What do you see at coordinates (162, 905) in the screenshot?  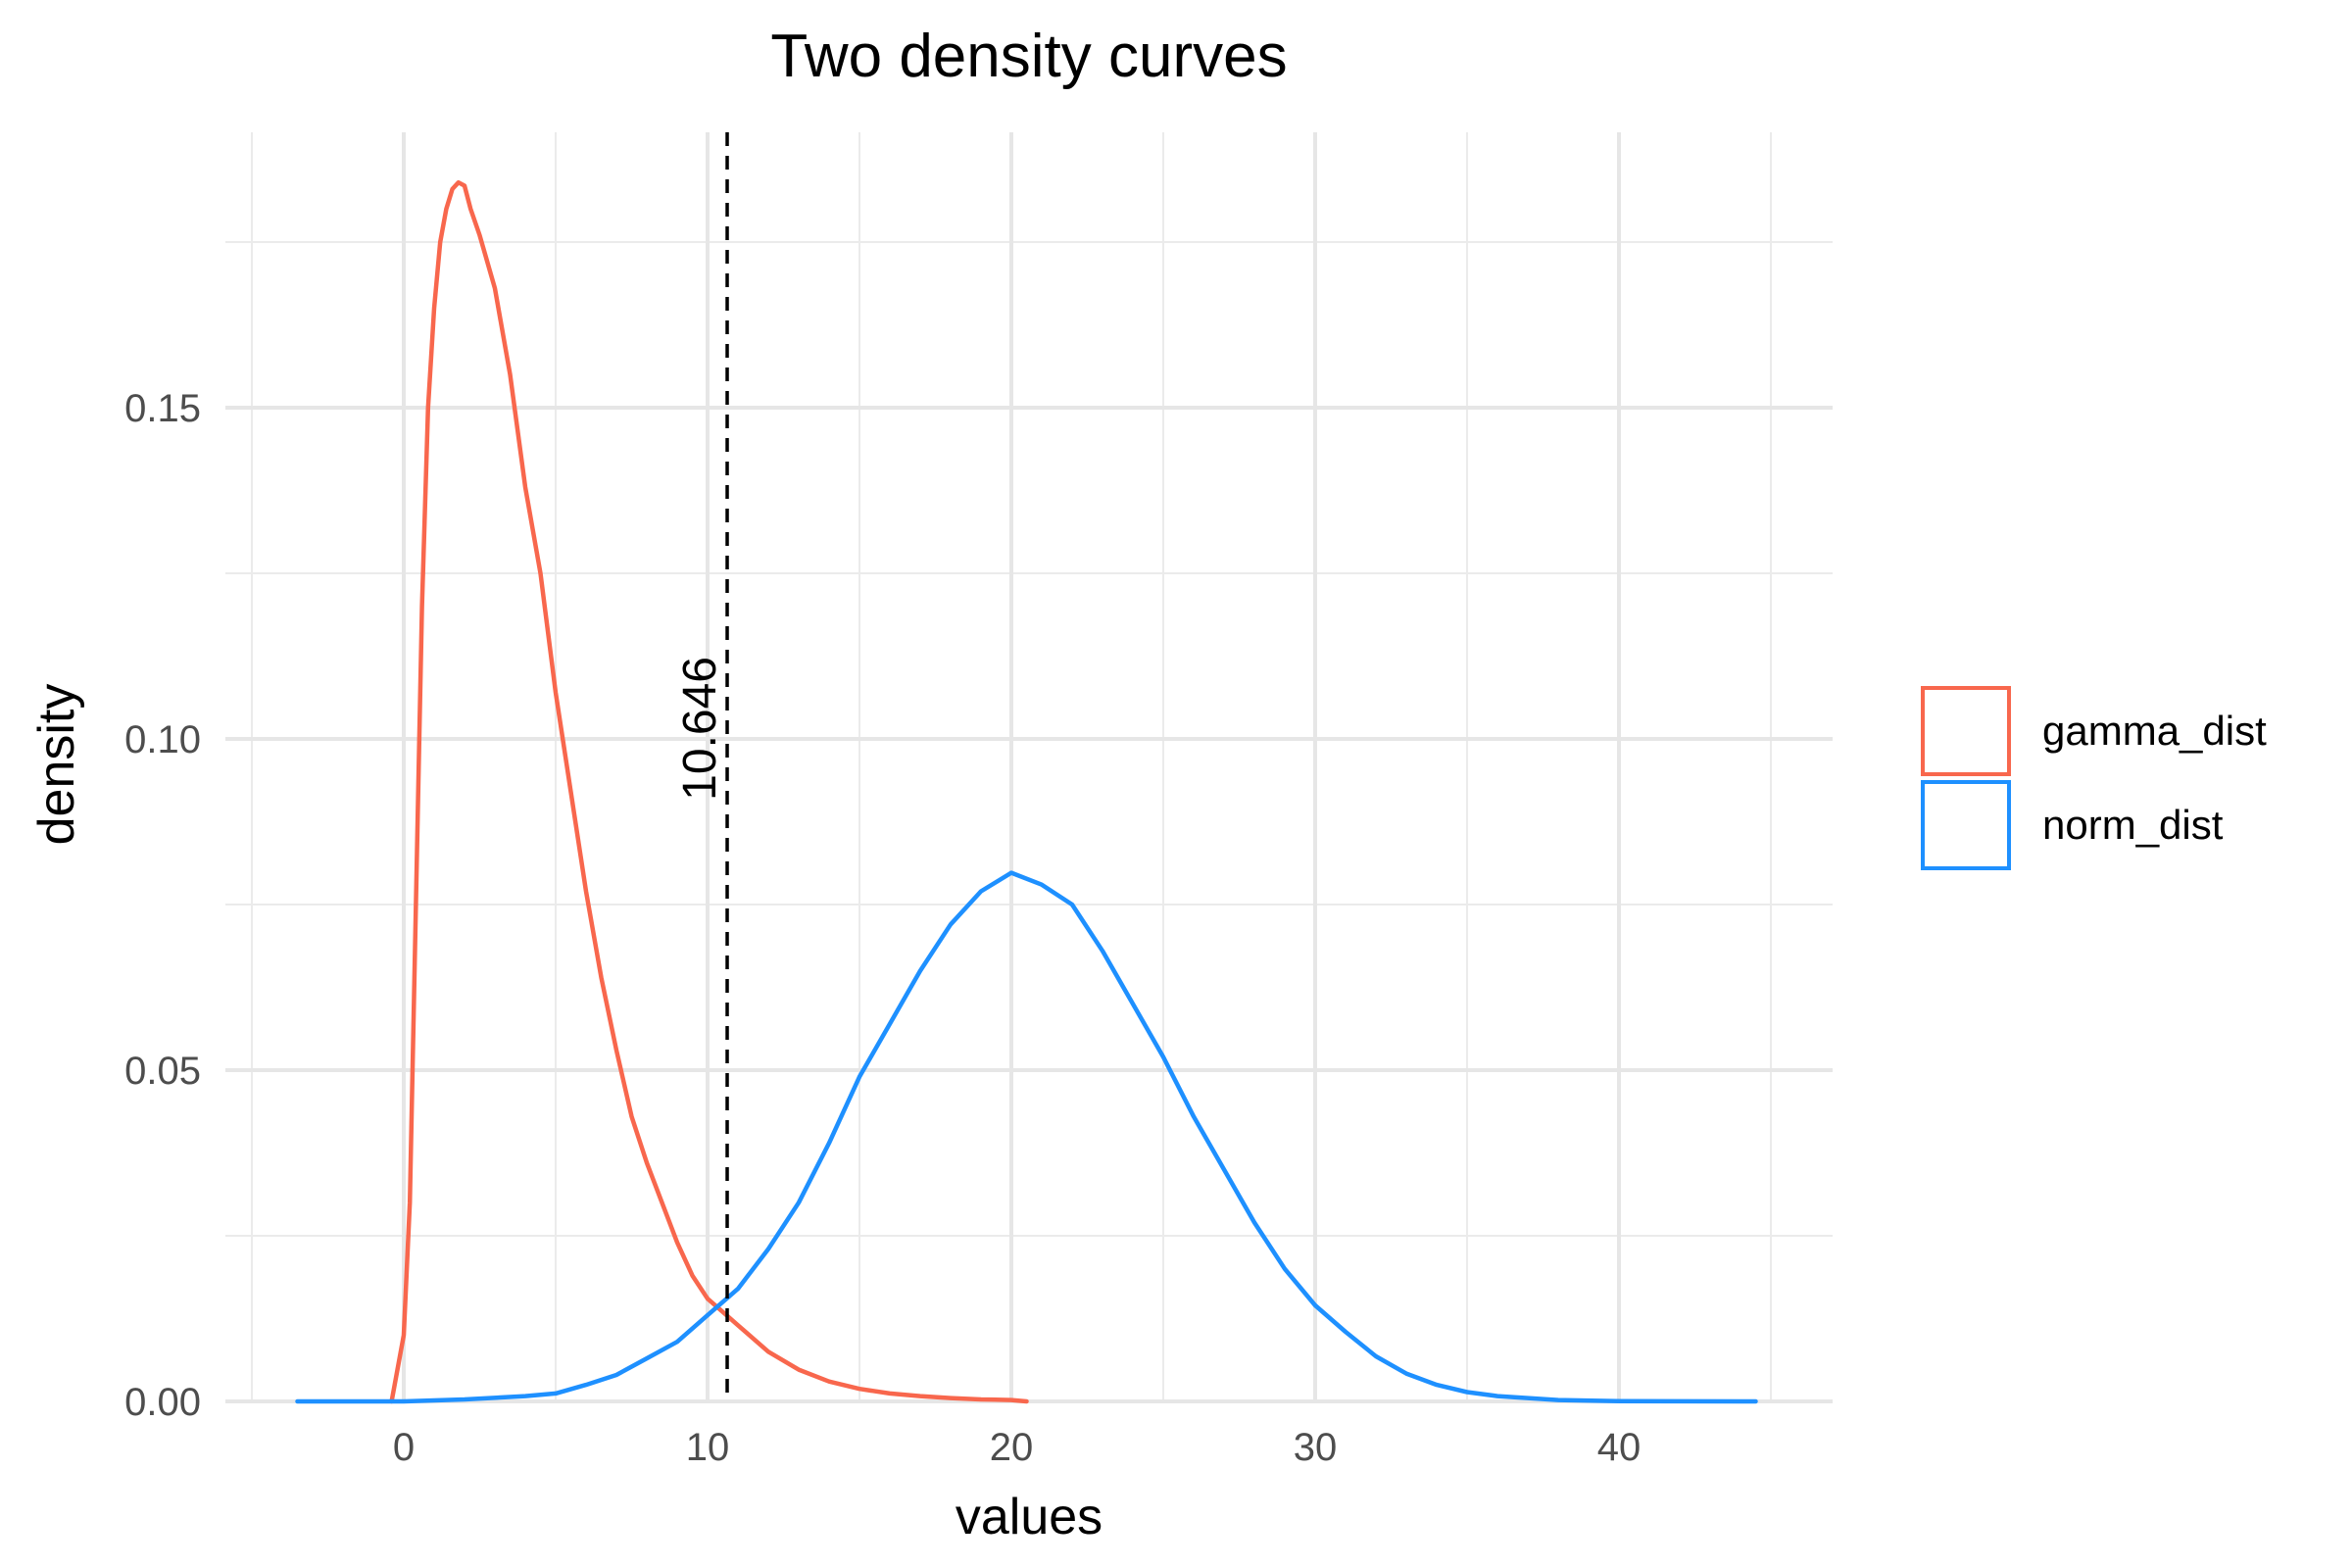 I see `y-axis-ticks: 0.00 0.05 0.10 0.15` at bounding box center [162, 905].